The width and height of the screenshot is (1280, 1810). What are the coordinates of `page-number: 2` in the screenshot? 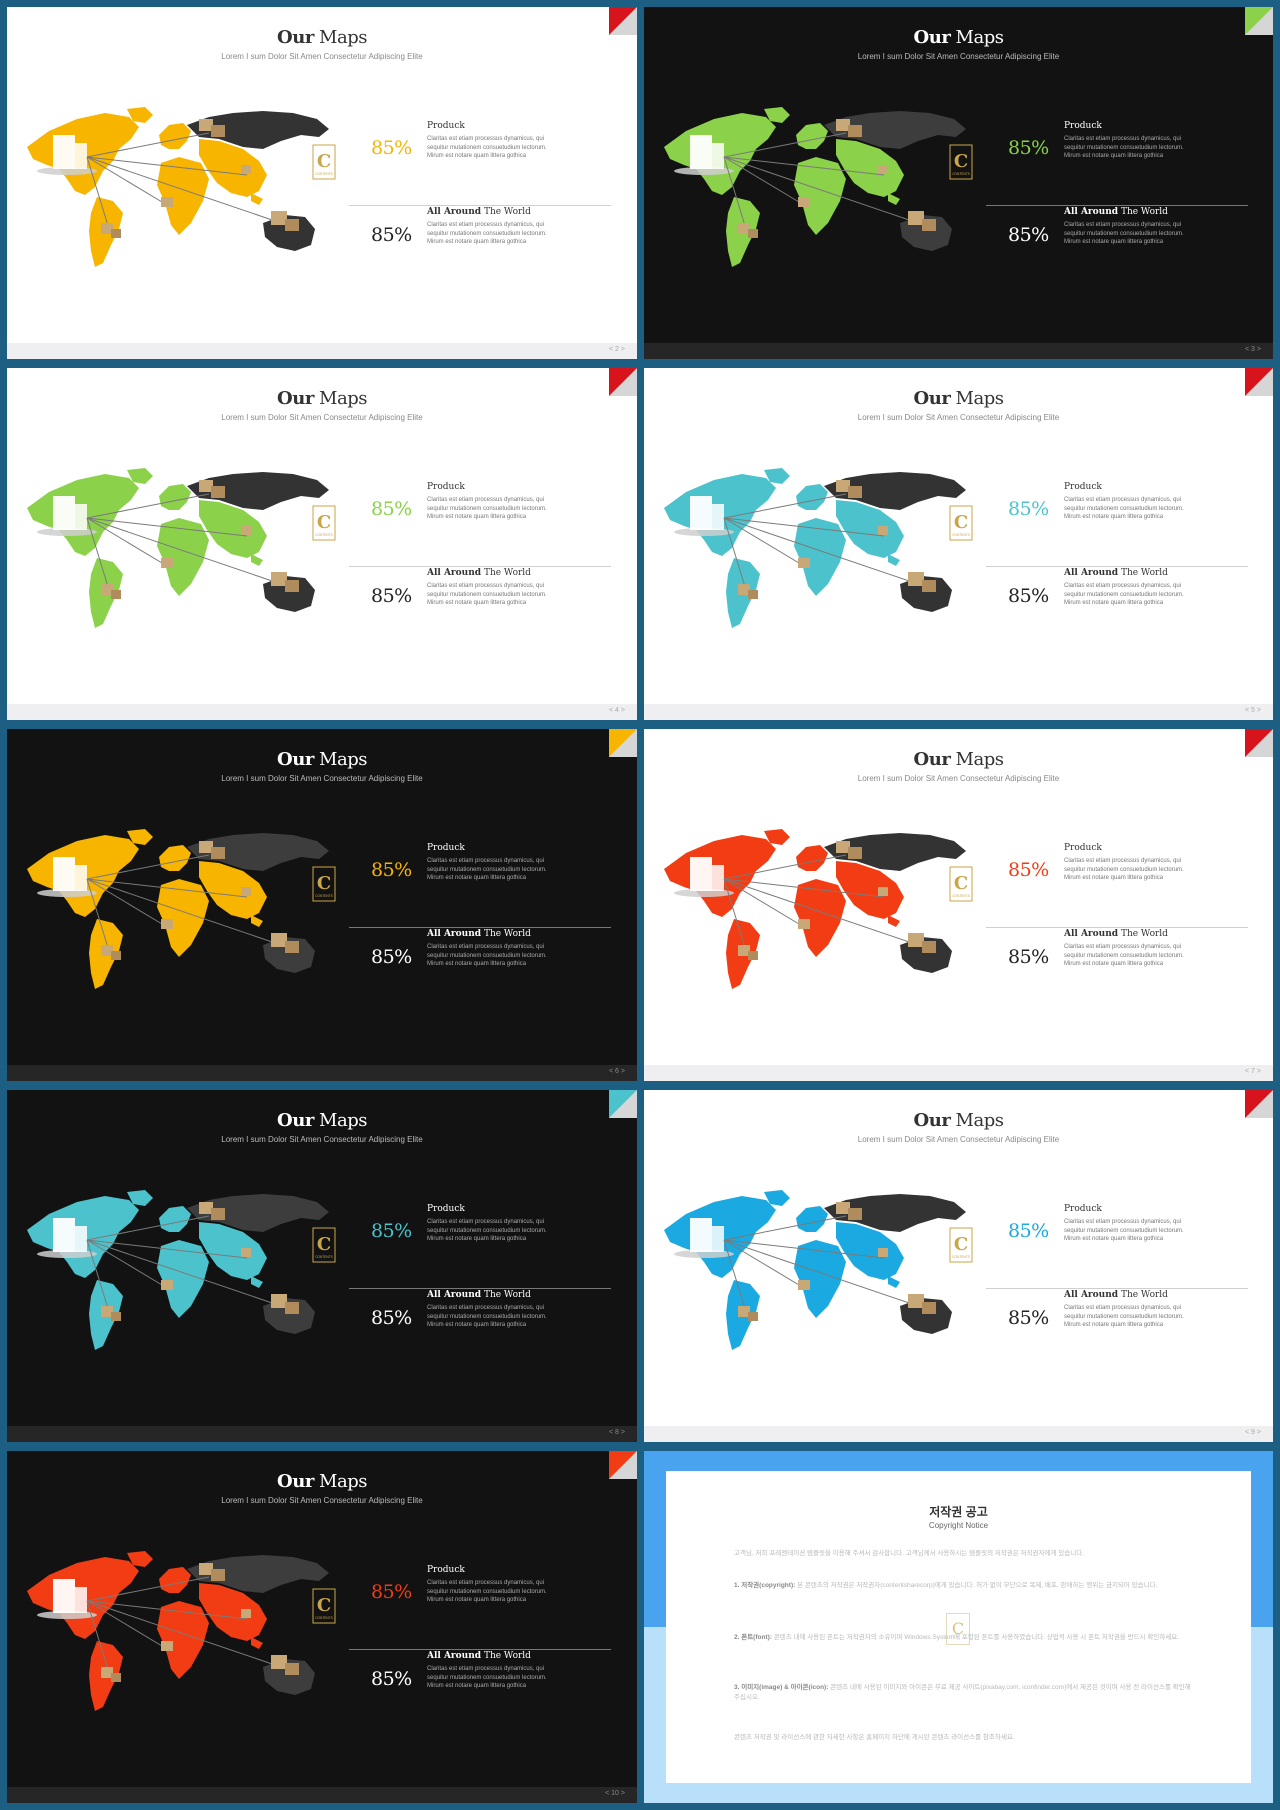 It's located at (617, 349).